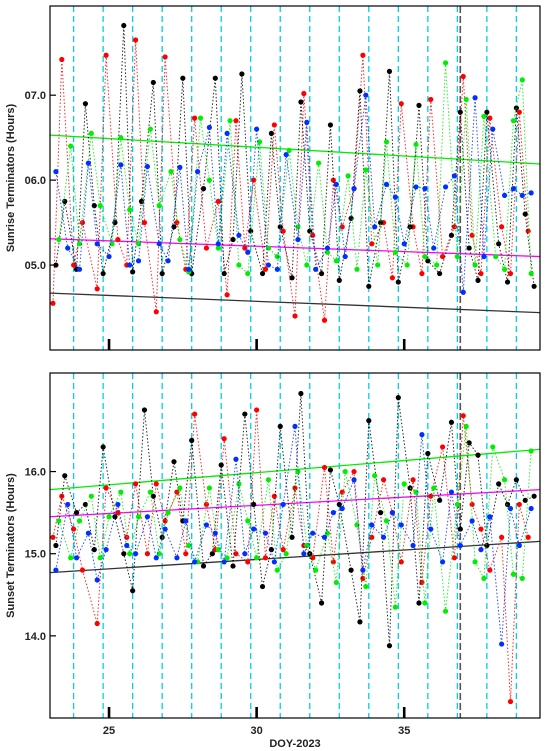 This screenshot has width=550, height=751. What do you see at coordinates (295, 303) in the screenshot?
I see `trend-line` at bounding box center [295, 303].